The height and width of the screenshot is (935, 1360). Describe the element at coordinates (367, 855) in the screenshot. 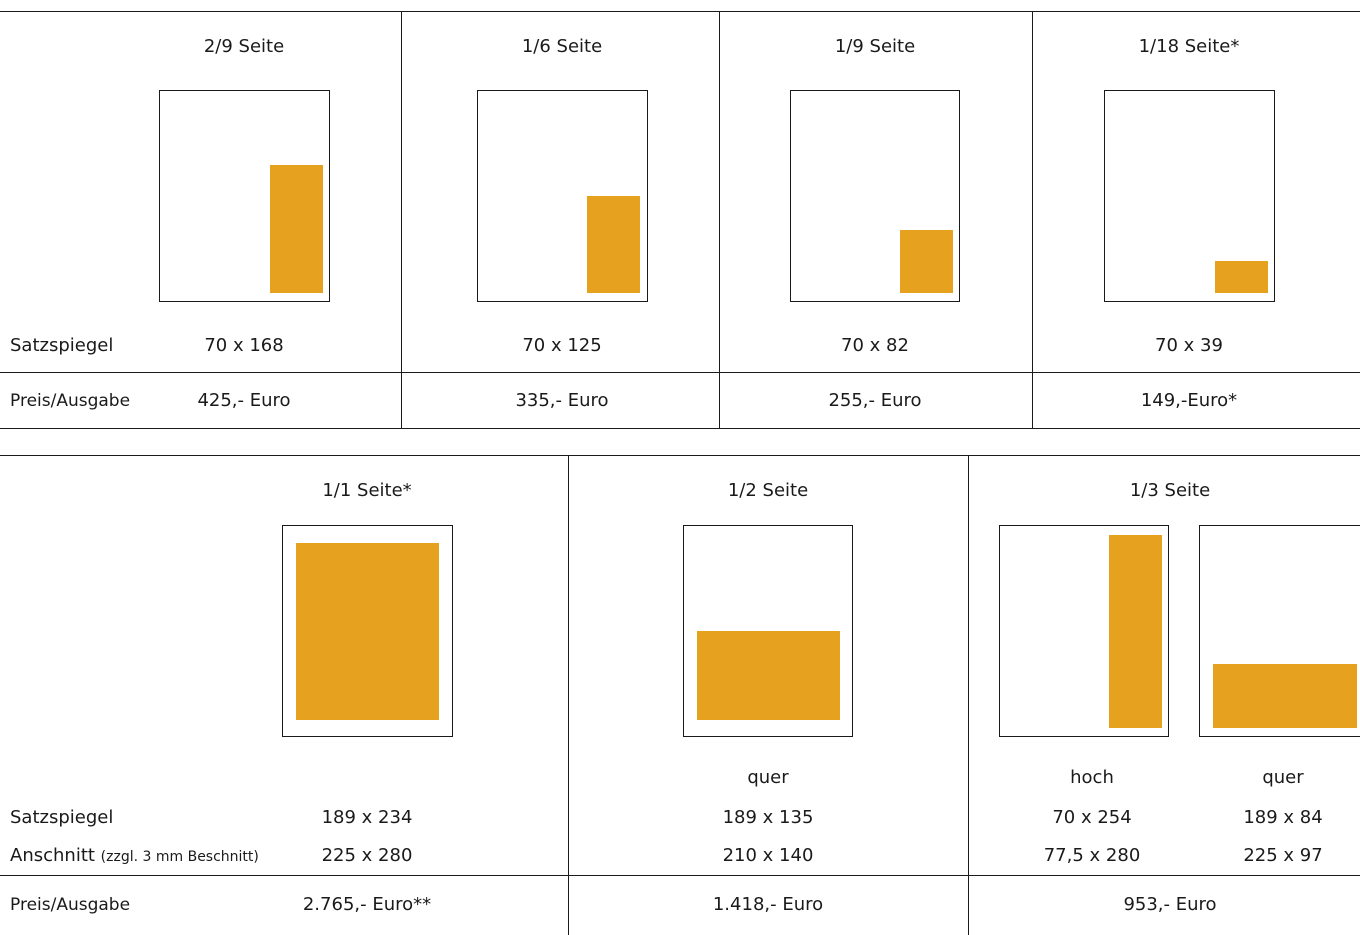

I see `anschnitt-value: 225 x 280` at that location.